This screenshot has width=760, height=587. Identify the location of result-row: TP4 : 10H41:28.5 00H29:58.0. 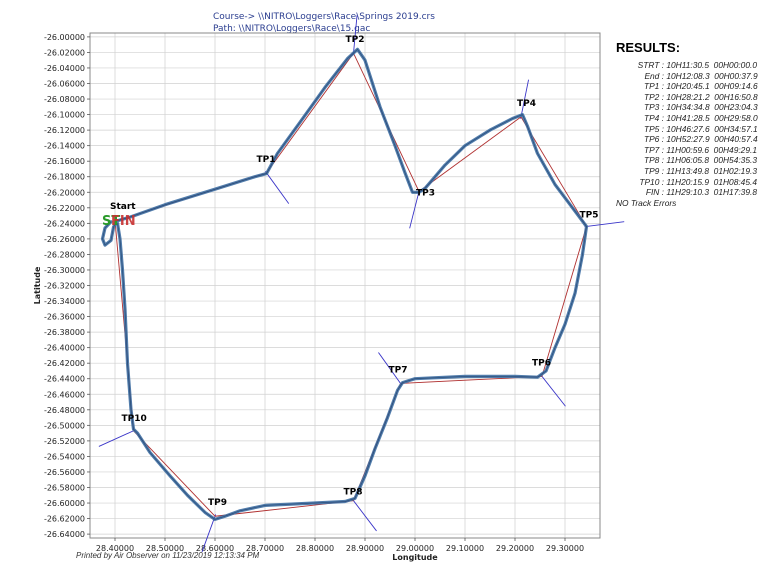
(687, 118).